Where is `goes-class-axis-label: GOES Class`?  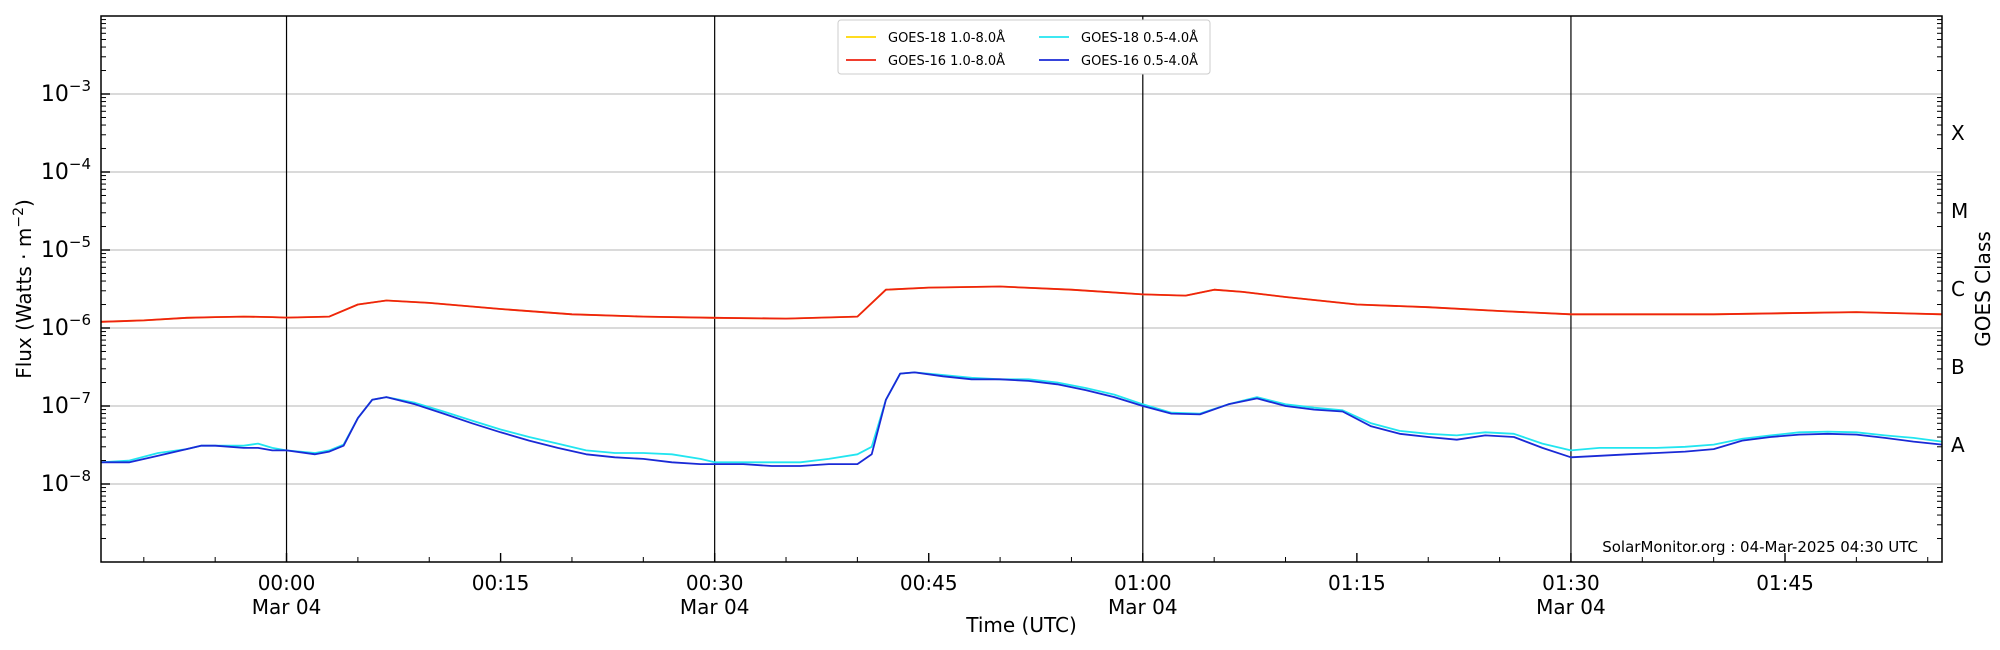 goes-class-axis-label: GOES Class is located at coordinates (1983, 289).